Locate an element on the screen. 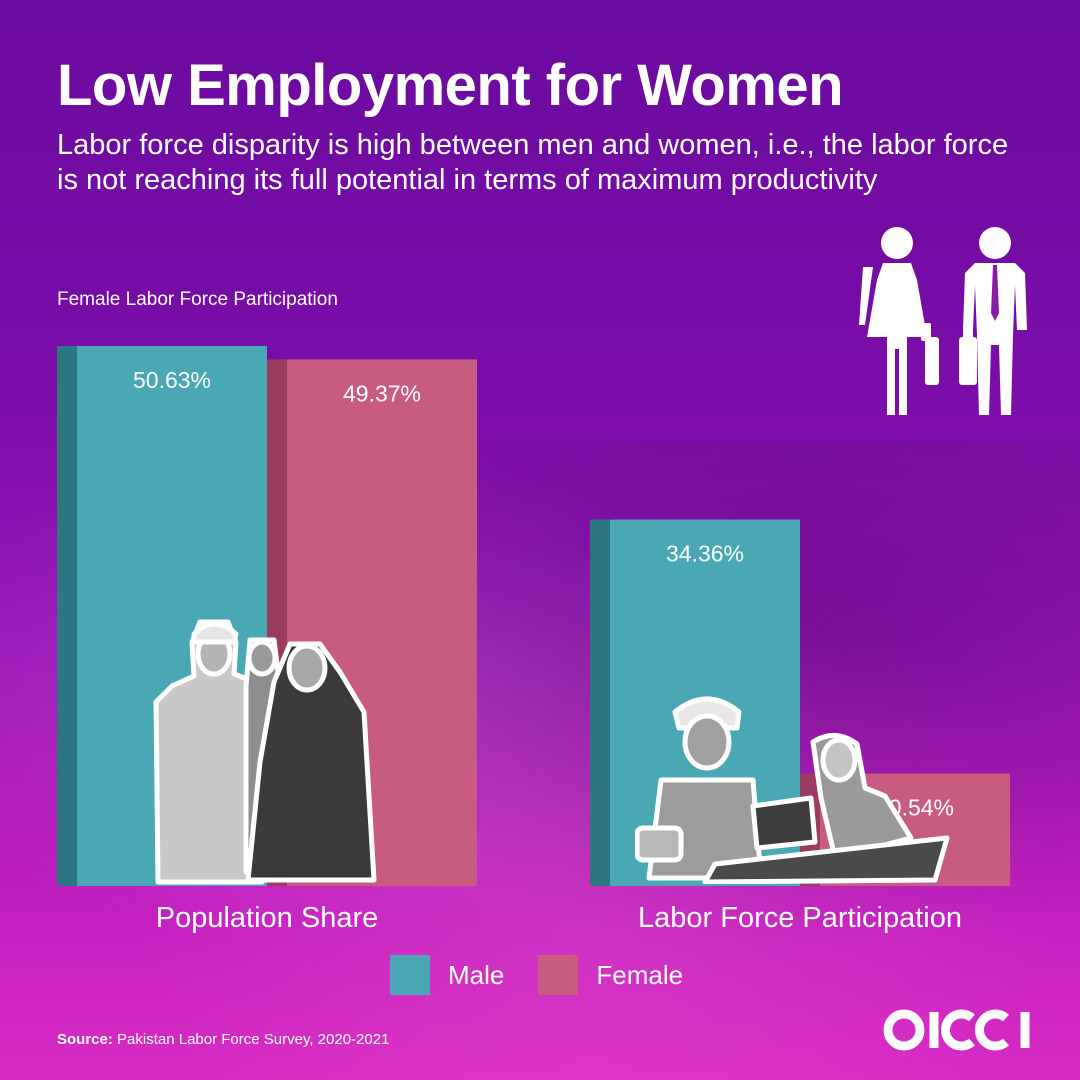 The height and width of the screenshot is (1080, 1080). man-icon is located at coordinates (993, 321).